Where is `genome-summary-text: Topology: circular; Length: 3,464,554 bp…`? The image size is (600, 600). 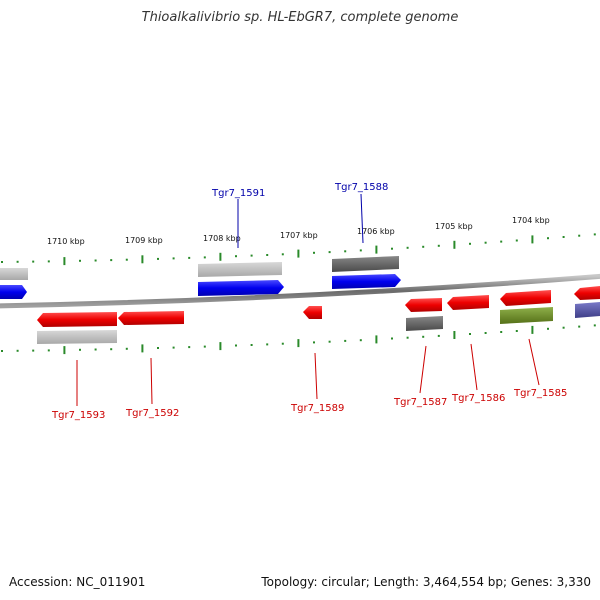 genome-summary-text: Topology: circular; Length: 3,464,554 bp… is located at coordinates (426, 582).